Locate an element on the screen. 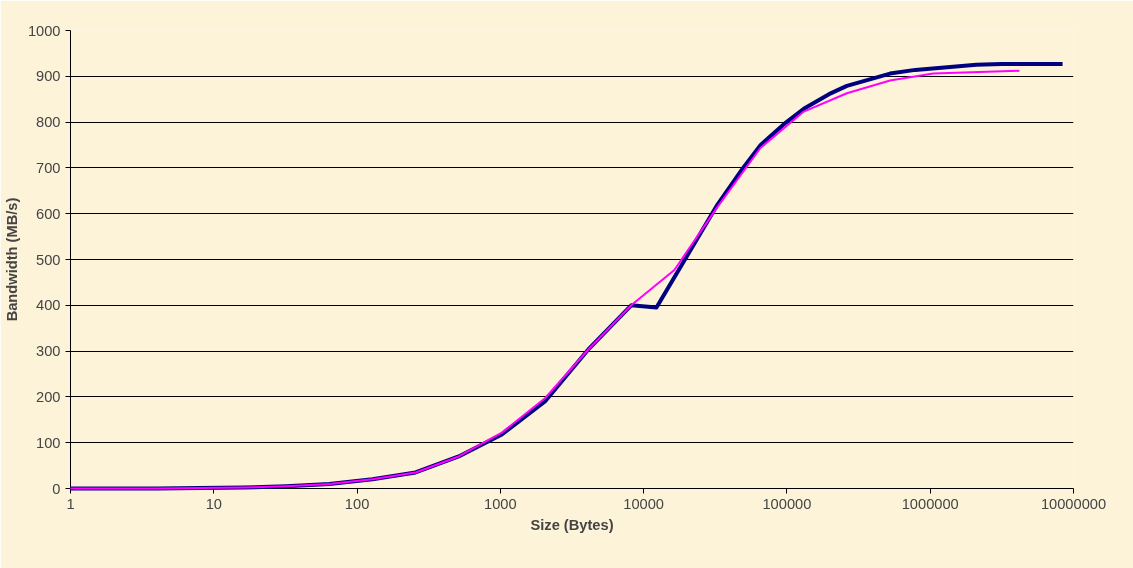 Image resolution: width=1133 pixels, height=568 pixels. x-tick-label: 10000 is located at coordinates (644, 503).